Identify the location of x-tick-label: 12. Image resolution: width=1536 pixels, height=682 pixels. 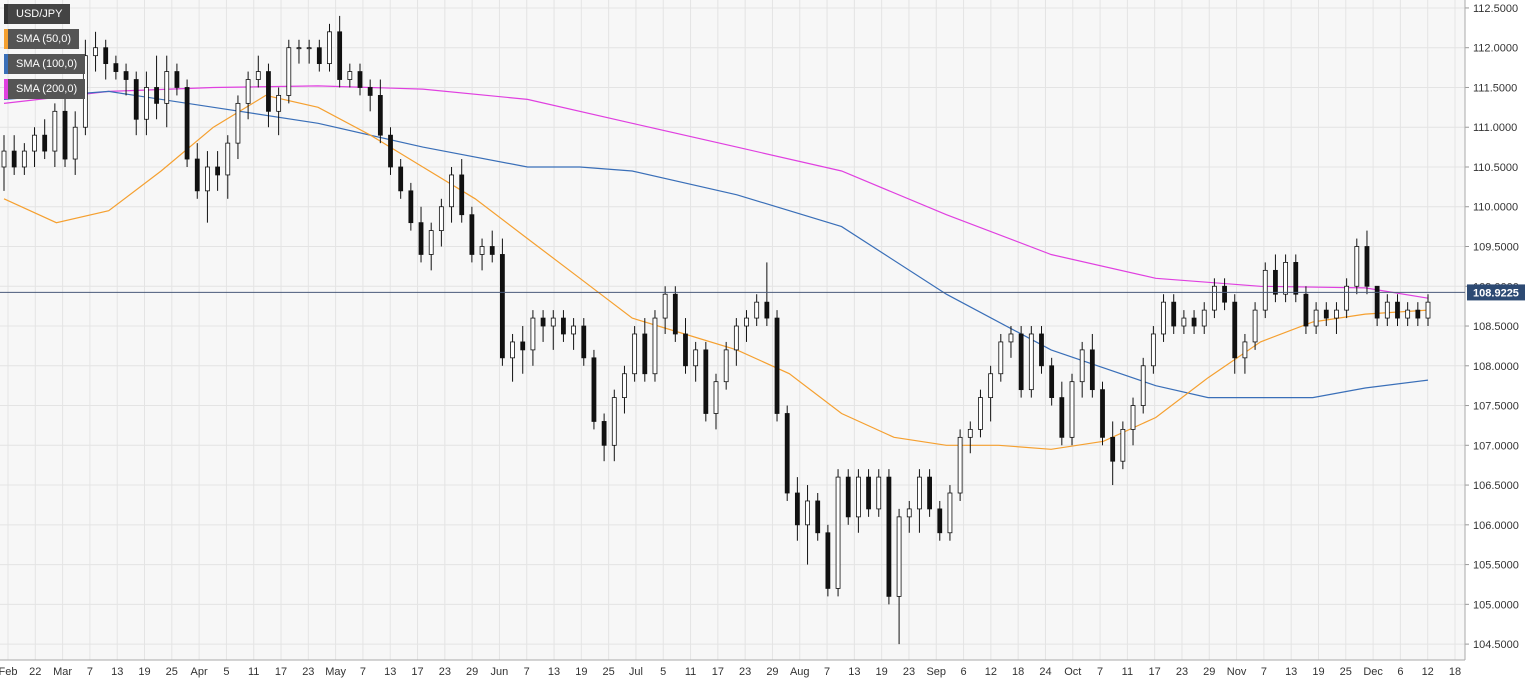
(991, 672).